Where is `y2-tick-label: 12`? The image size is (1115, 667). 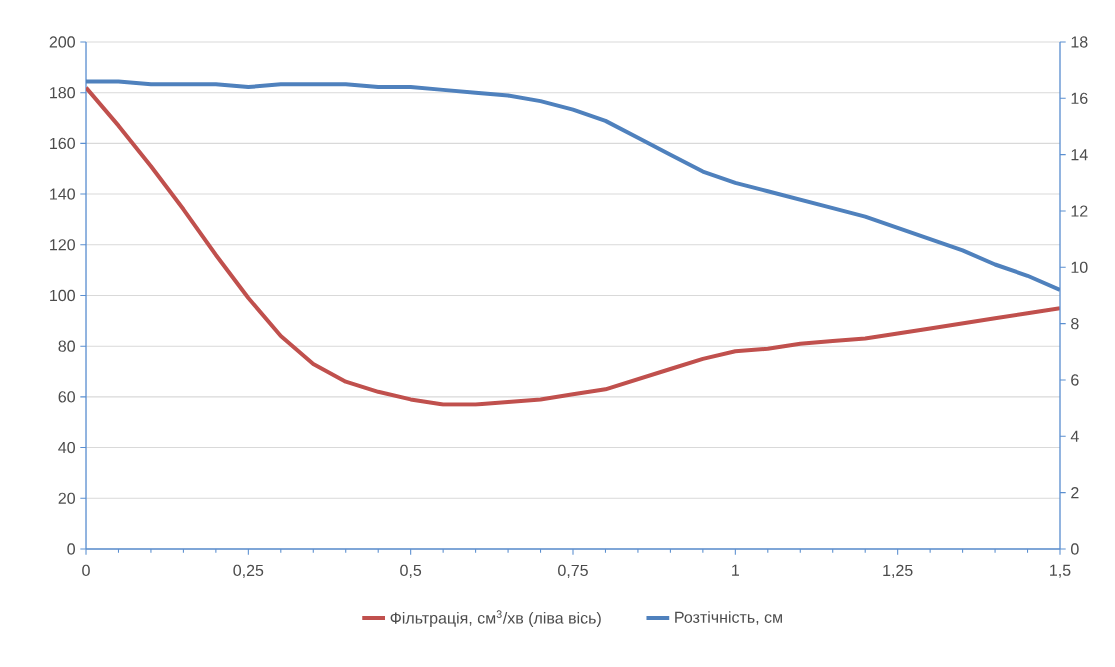 y2-tick-label: 12 is located at coordinates (1079, 211).